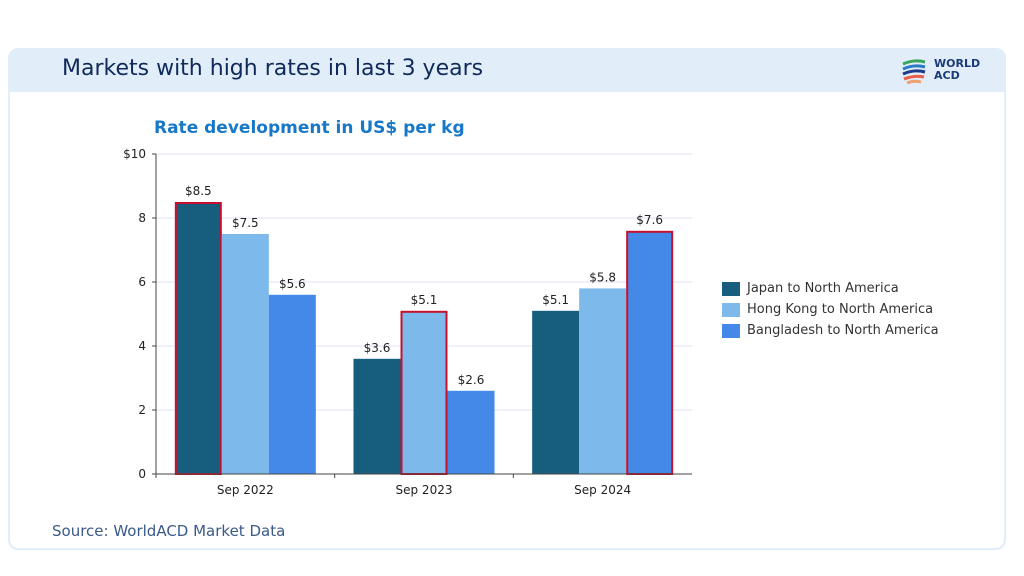 The height and width of the screenshot is (576, 1024). Describe the element at coordinates (309, 128) in the screenshot. I see `chart-title: Rate development in US$ per kg` at that location.